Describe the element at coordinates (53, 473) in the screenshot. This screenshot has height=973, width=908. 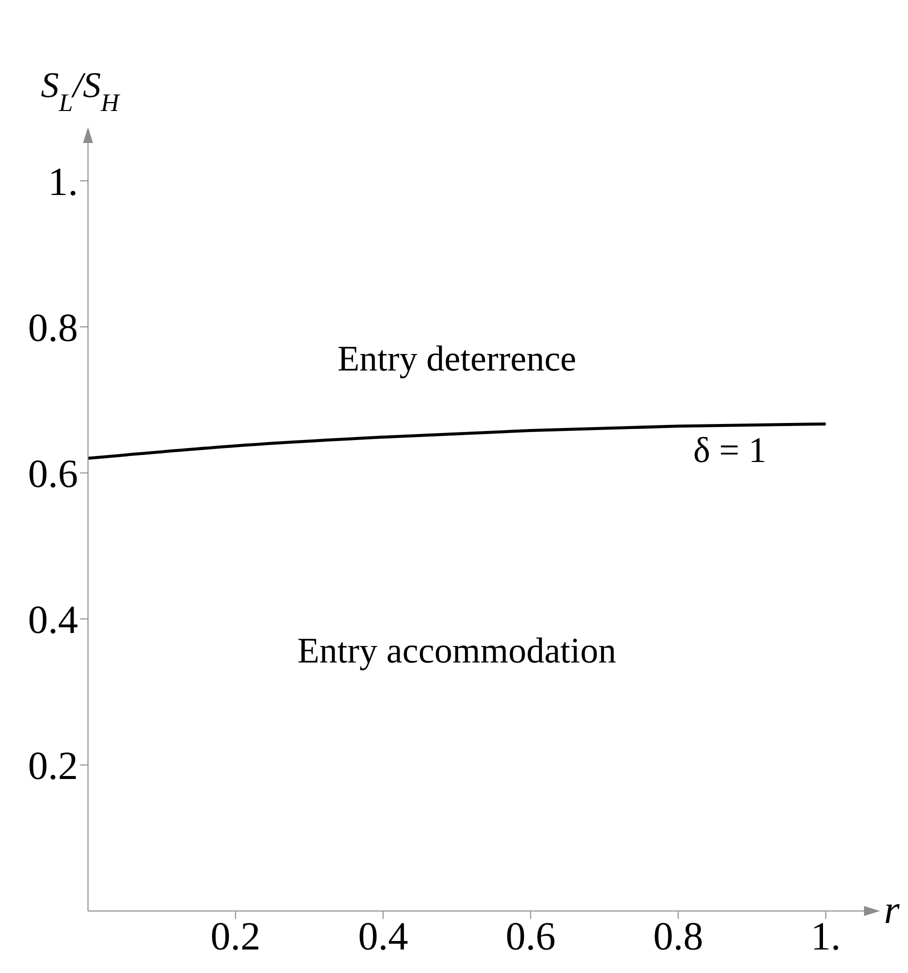
I see `y-tick-label: 0.6` at that location.